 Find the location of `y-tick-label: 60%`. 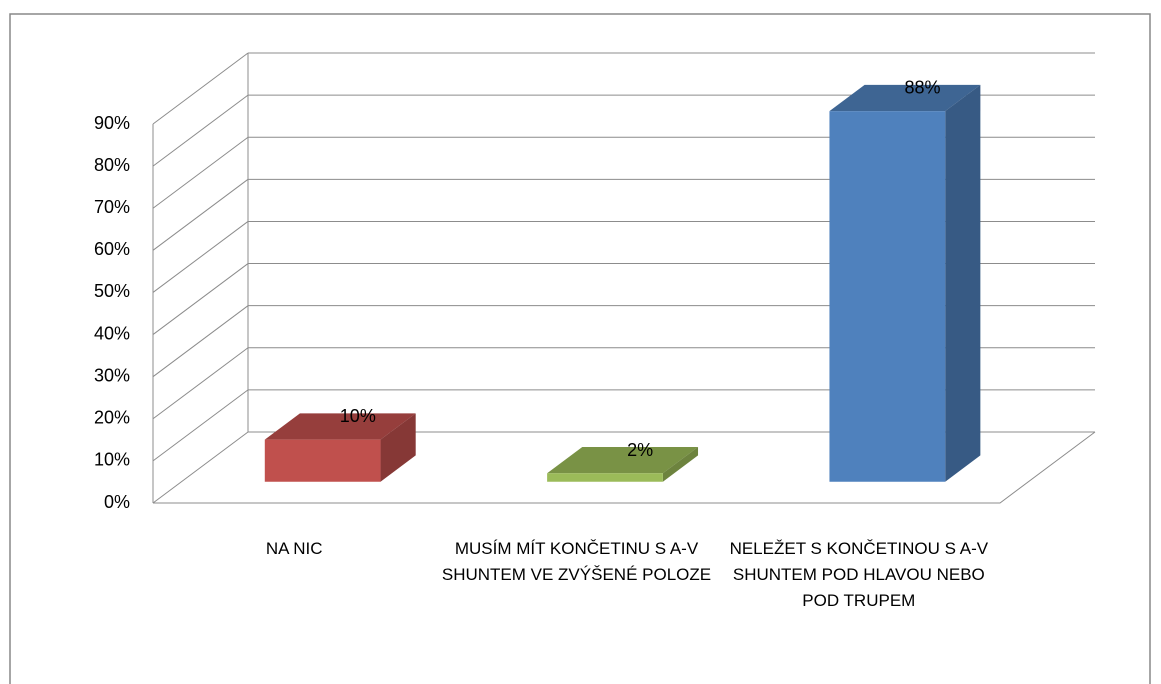

y-tick-label: 60% is located at coordinates (112, 249).